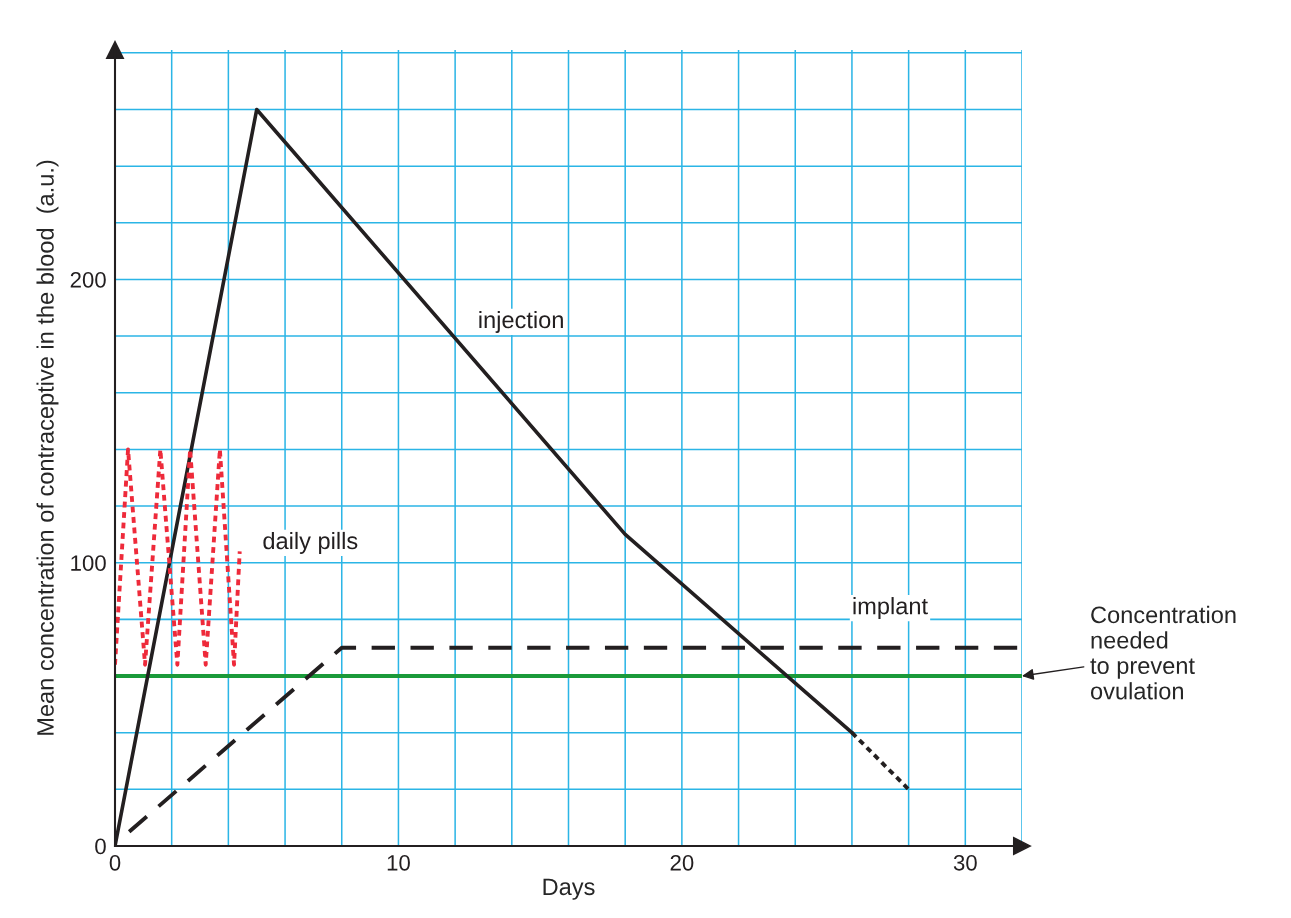 This screenshot has width=1291, height=918. Describe the element at coordinates (310, 542) in the screenshot. I see `series-label: daily pills` at that location.